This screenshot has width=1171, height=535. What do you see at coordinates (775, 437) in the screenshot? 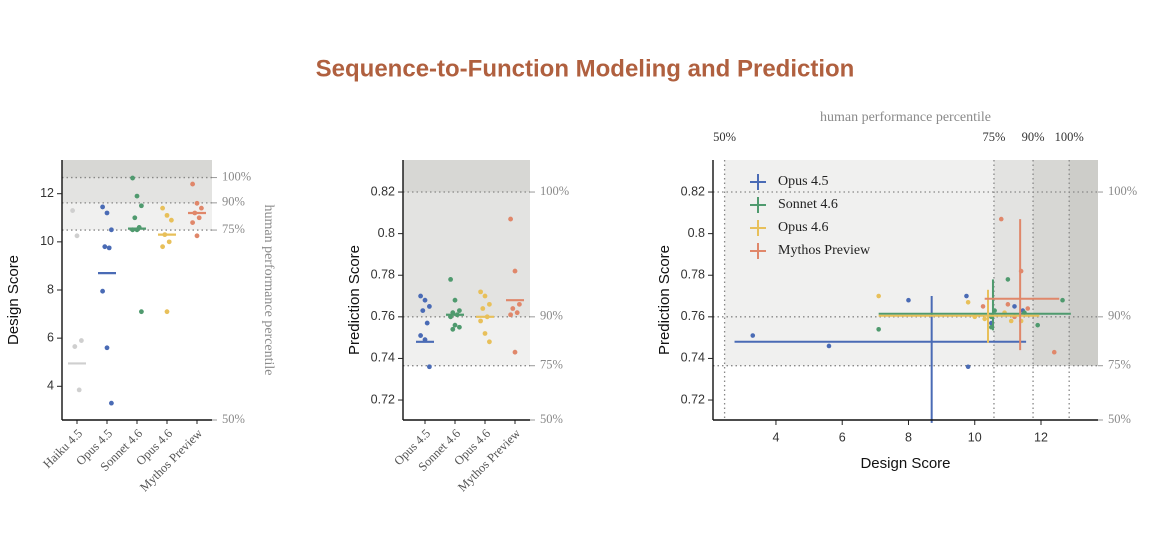
I see `x-tick-label: 4` at bounding box center [775, 437].